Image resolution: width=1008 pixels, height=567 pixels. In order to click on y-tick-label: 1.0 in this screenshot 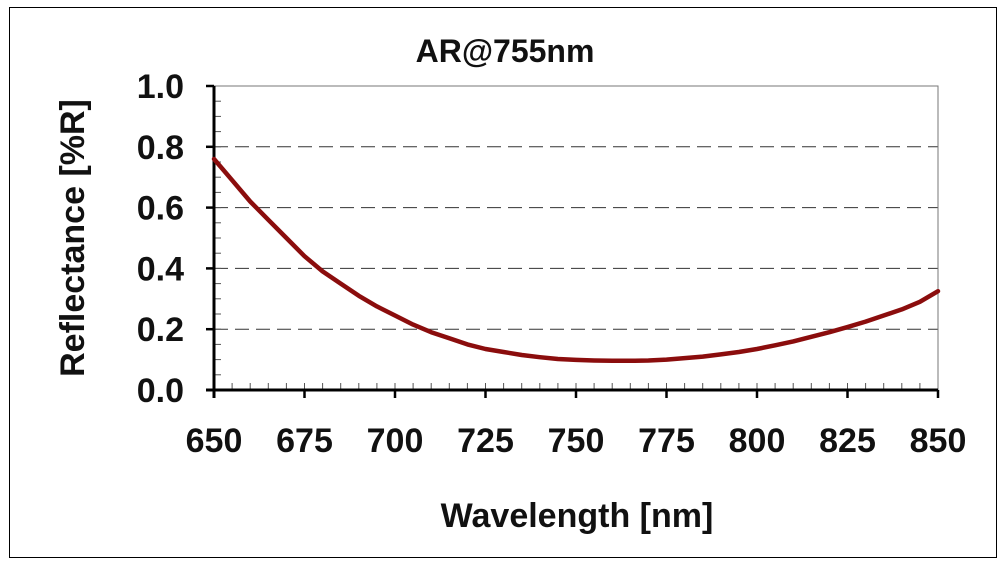, I will do `click(160, 87)`.